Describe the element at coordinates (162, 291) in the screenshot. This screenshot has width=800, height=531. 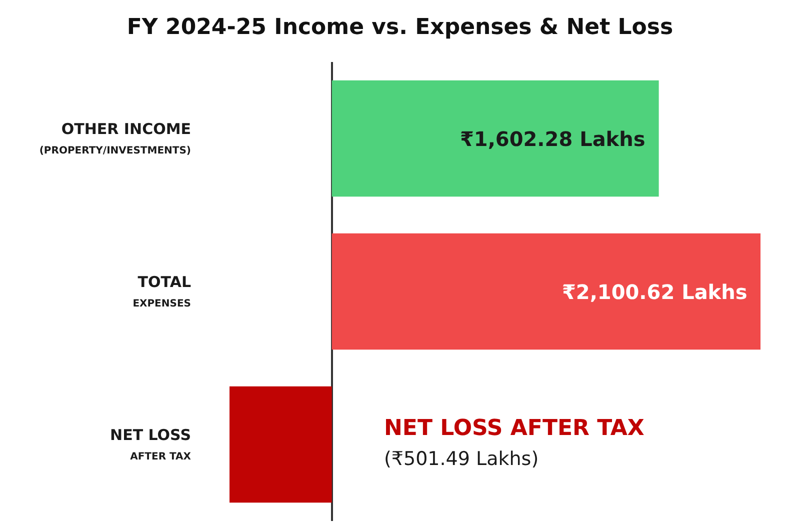
I see `y-tick-label: TOTAL EXPENSES` at that location.